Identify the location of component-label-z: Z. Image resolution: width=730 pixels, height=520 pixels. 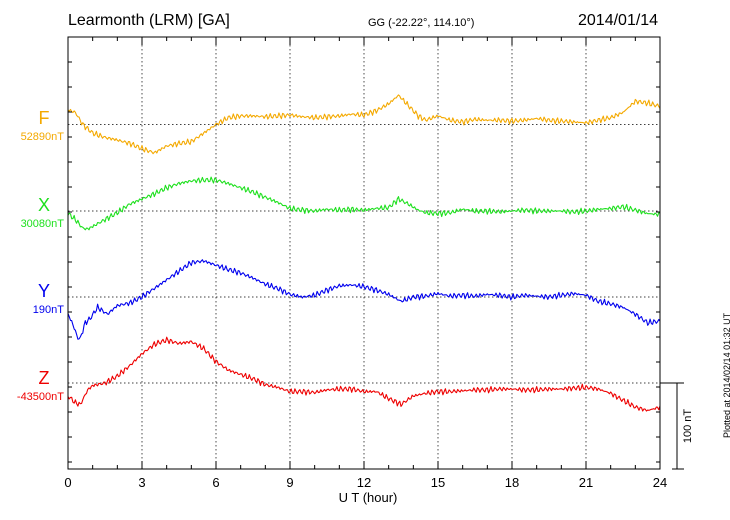
(44, 378).